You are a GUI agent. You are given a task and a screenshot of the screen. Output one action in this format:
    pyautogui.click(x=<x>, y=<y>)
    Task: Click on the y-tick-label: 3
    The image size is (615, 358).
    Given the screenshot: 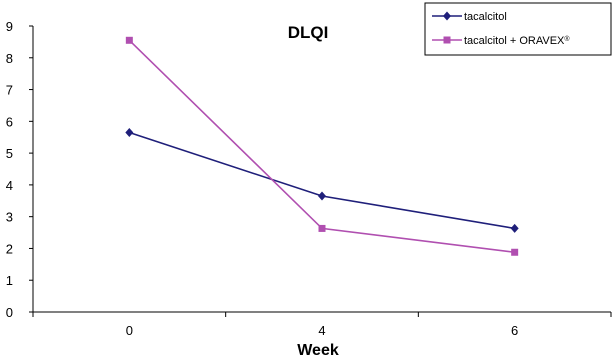 What is the action you would take?
    pyautogui.click(x=9, y=217)
    